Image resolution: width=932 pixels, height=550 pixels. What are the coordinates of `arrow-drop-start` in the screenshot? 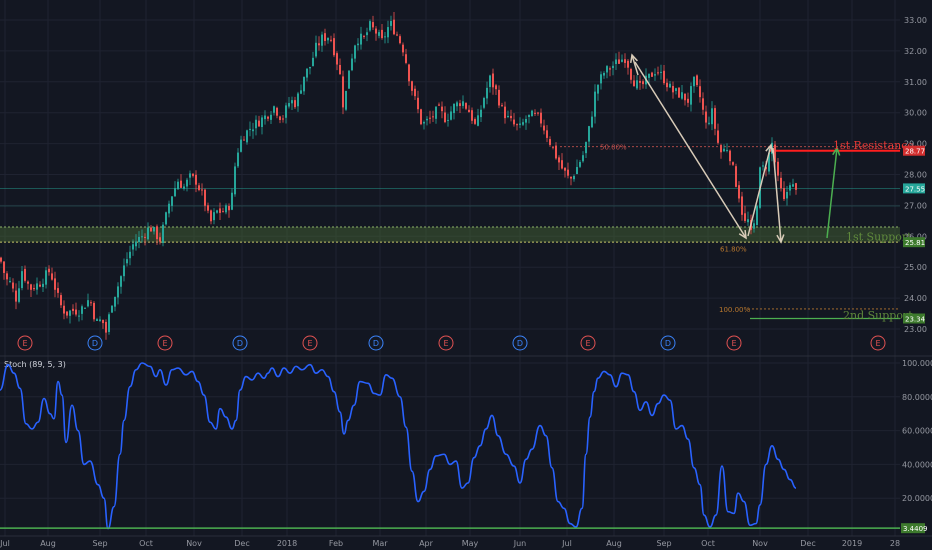 It's located at (635, 65).